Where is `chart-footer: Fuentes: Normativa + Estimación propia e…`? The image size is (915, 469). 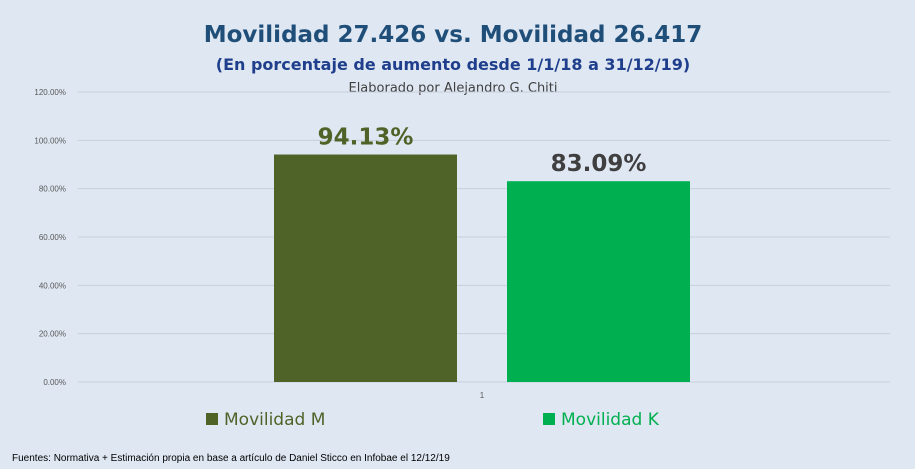
chart-footer: Fuentes: Normativa + Estimación propia e… is located at coordinates (231, 458).